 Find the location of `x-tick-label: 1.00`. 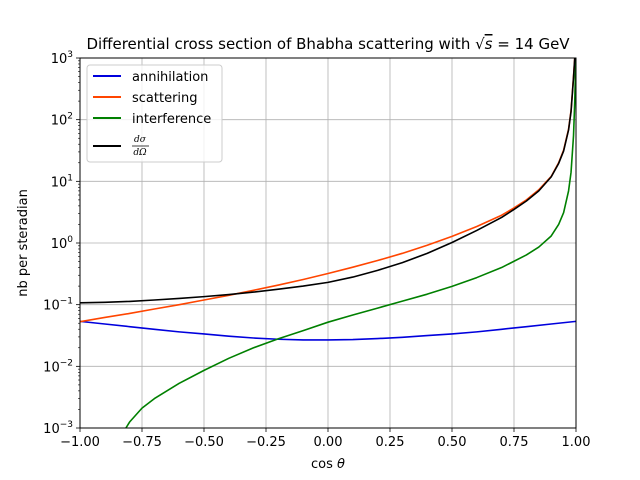

x-tick-label: 1.00 is located at coordinates (576, 442).